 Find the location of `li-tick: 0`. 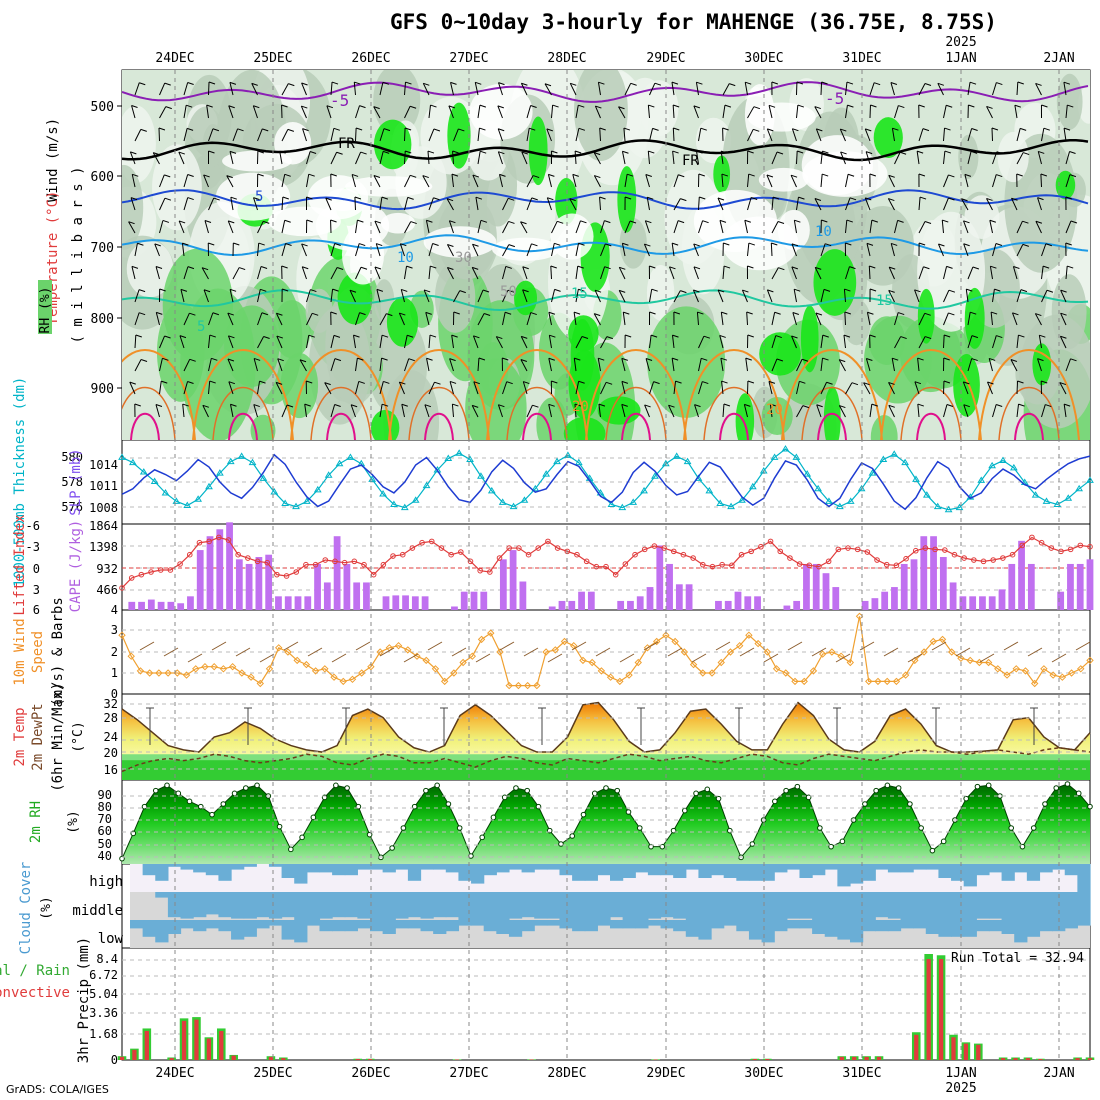

li-tick: 0 is located at coordinates (36, 569).